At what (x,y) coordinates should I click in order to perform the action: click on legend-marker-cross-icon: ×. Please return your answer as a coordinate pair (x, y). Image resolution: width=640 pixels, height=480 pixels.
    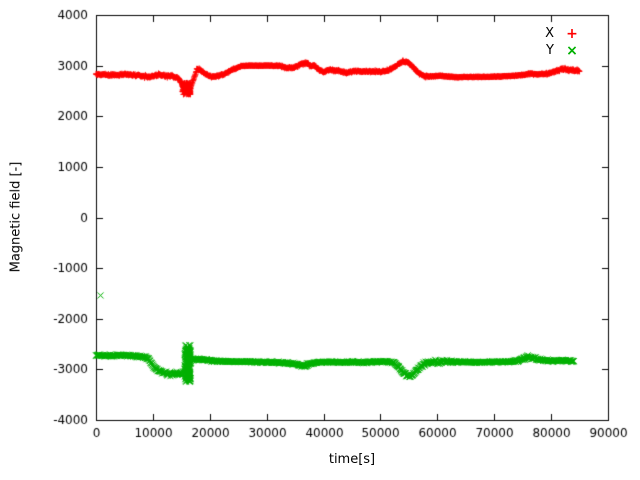
    Looking at the image, I should click on (572, 50).